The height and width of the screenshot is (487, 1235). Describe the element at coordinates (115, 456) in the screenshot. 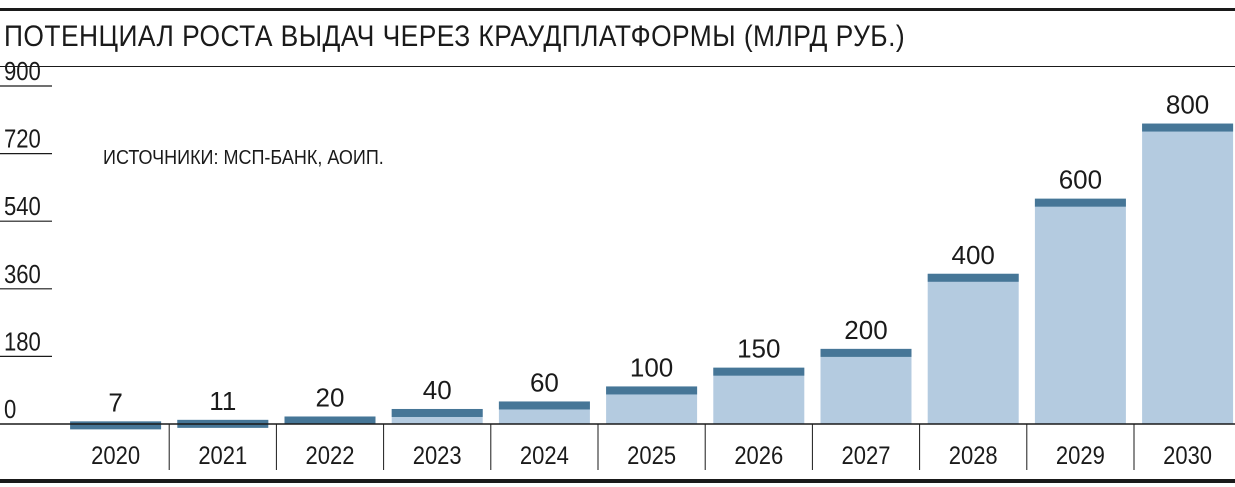

I see `x-tick-label: 2020` at that location.